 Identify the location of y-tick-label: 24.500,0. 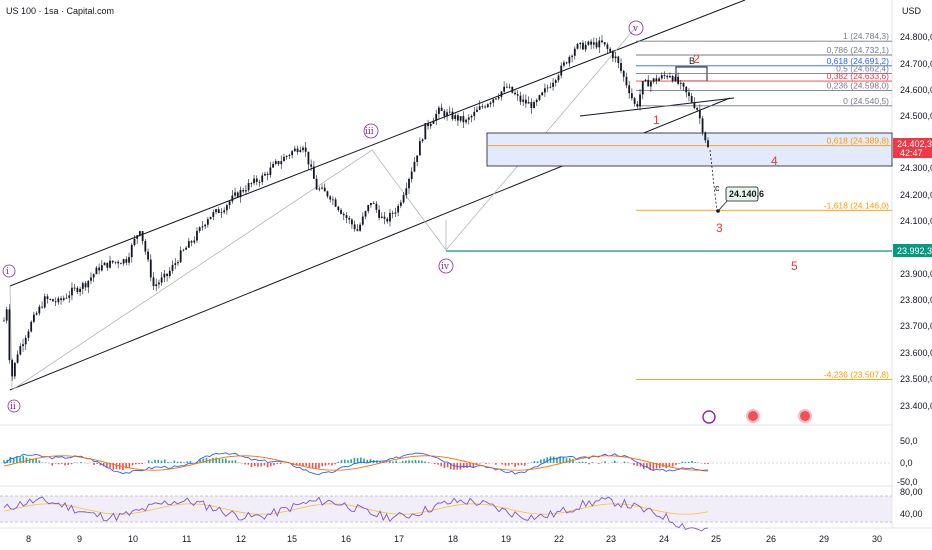
(916, 116).